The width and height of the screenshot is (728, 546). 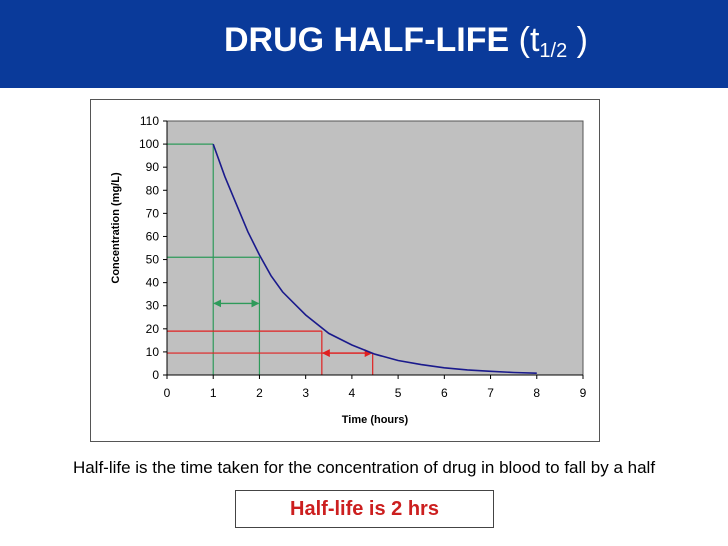 I want to click on x-tick-label: 3, so click(x=305, y=393).